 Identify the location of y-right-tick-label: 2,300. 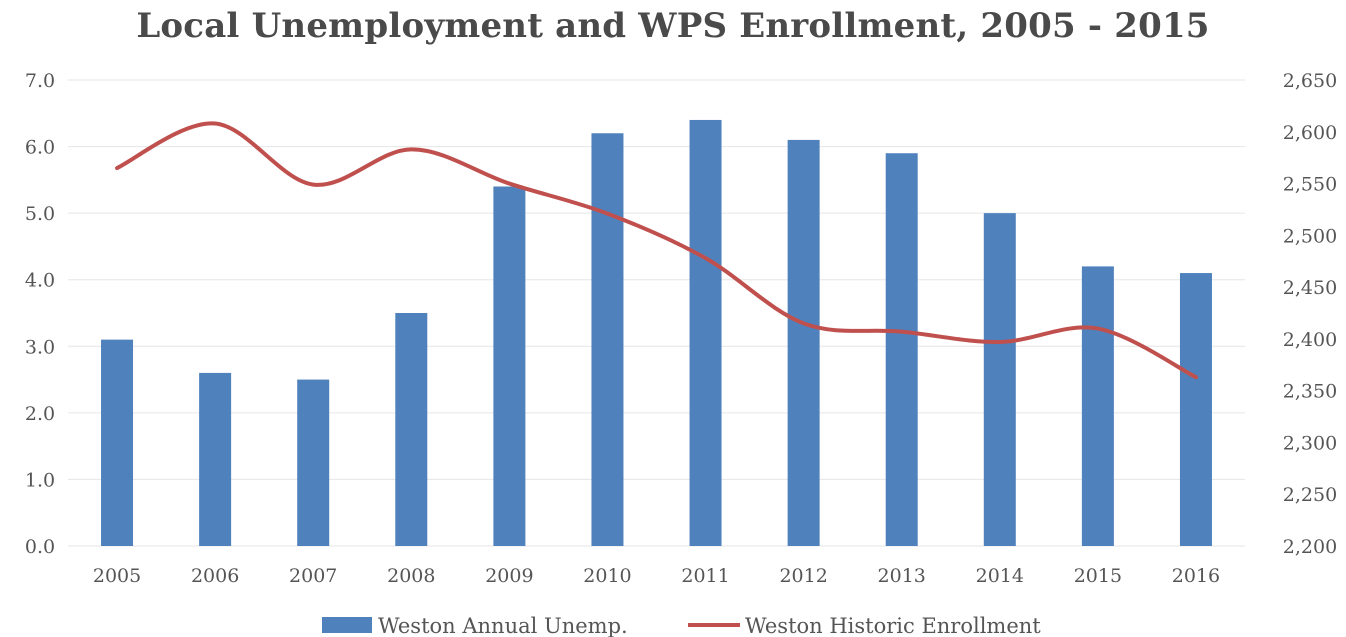
(1310, 443).